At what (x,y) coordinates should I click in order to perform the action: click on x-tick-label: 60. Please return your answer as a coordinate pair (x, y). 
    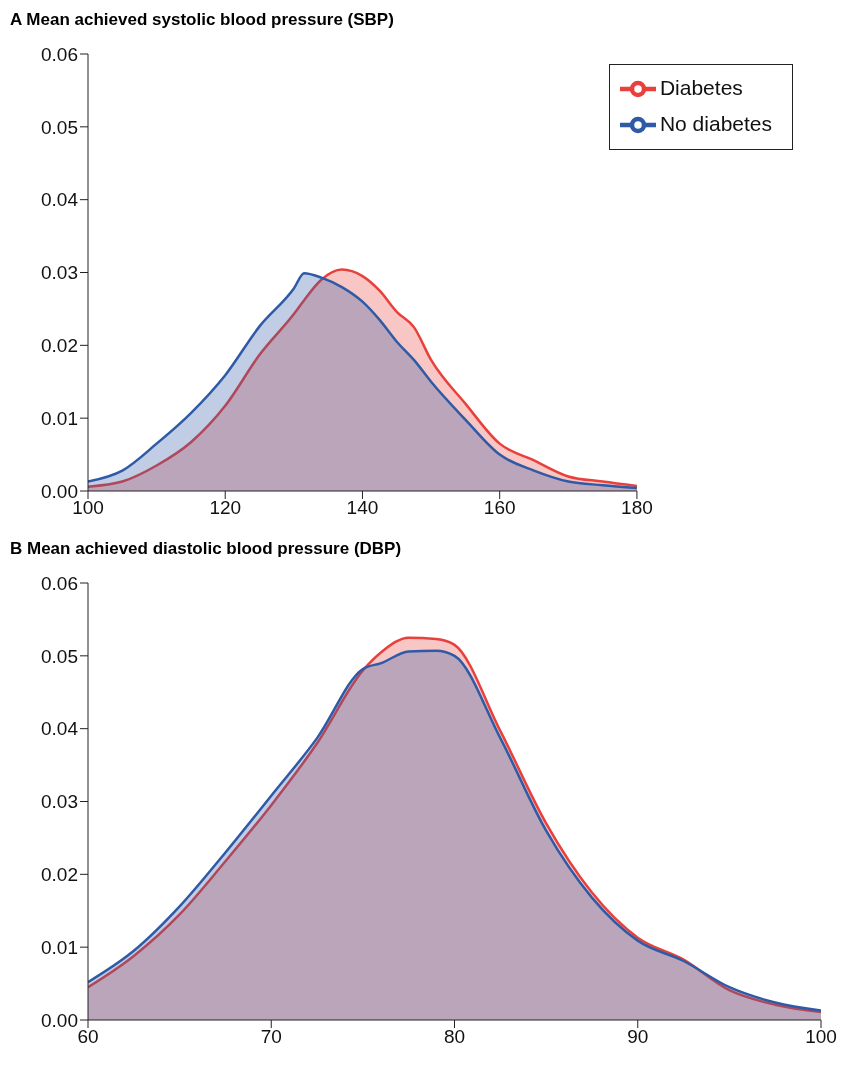
    Looking at the image, I should click on (88, 1037).